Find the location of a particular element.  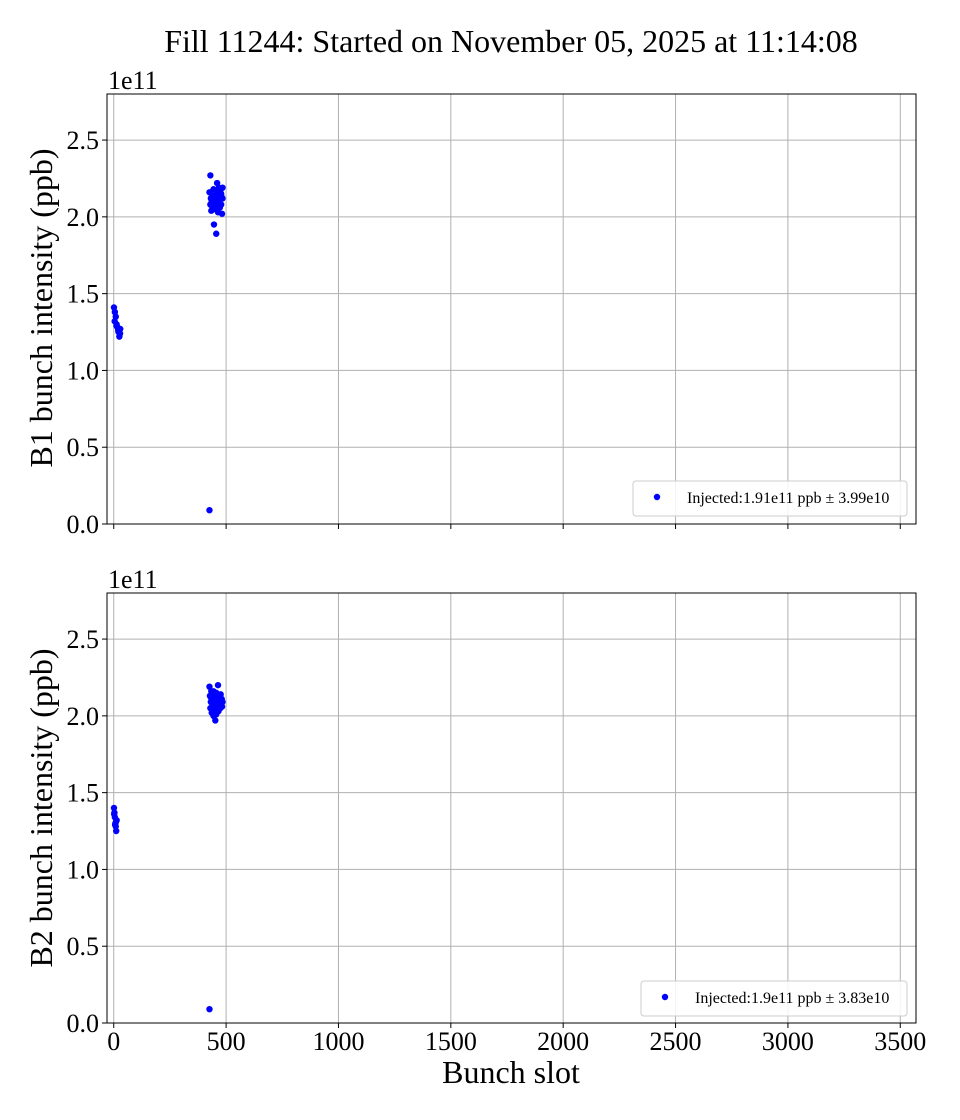

b1-legend-box is located at coordinates (770, 498).